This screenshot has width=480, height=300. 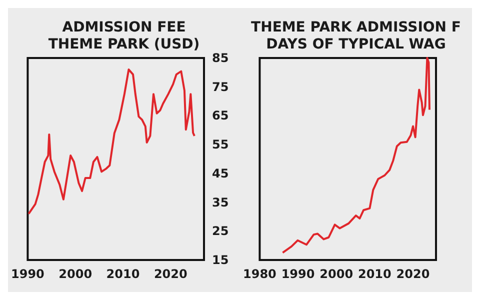 I want to click on y-tick-label: 85, so click(x=220, y=58).